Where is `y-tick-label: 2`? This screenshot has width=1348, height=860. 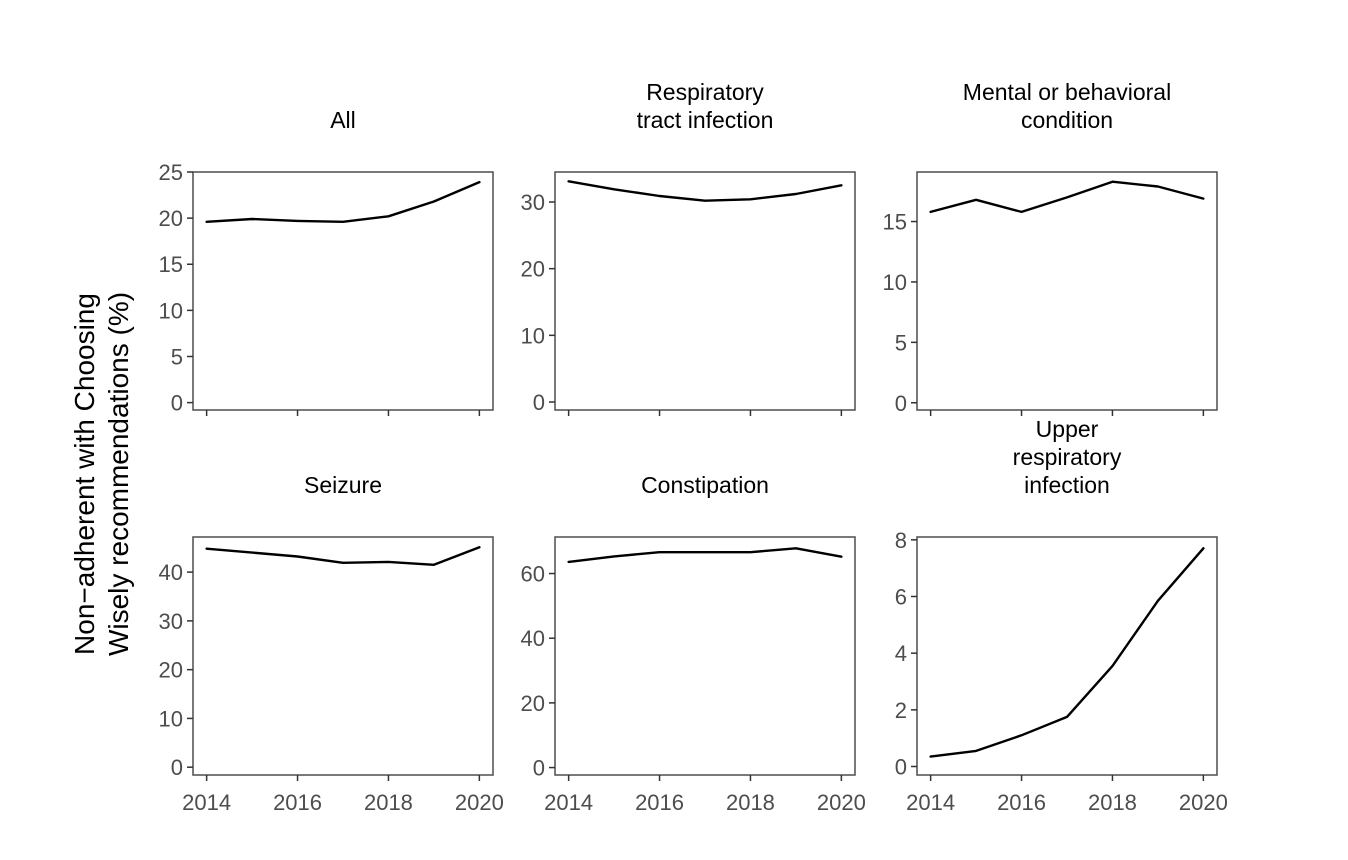
y-tick-label: 2 is located at coordinates (901, 710).